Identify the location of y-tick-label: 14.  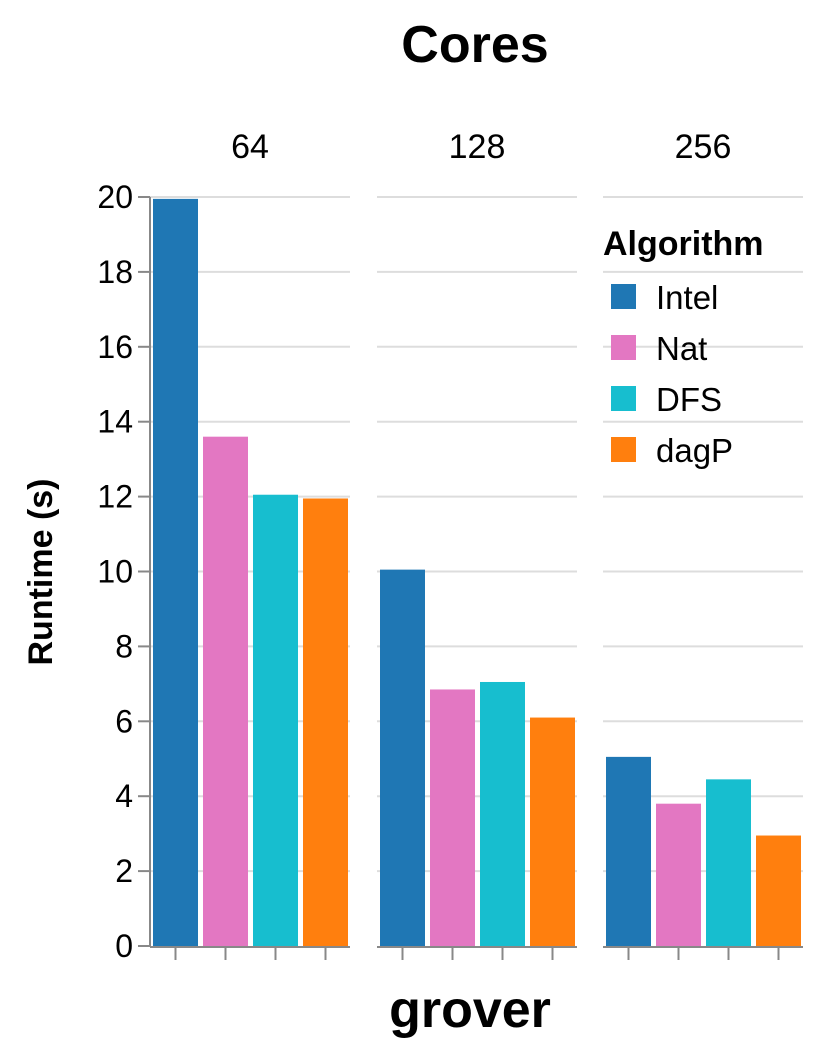
(115, 422).